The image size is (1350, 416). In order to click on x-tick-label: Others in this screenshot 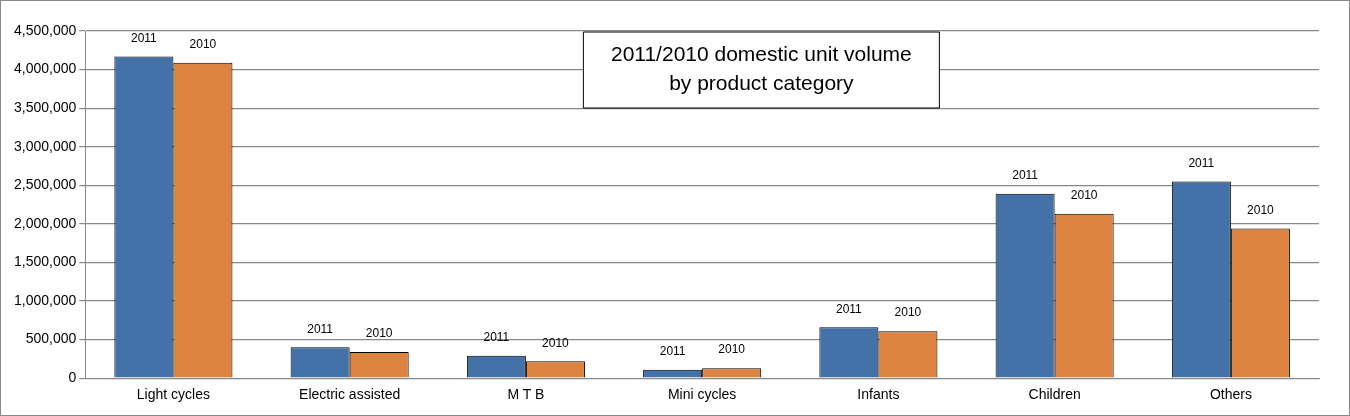, I will do `click(1230, 394)`.